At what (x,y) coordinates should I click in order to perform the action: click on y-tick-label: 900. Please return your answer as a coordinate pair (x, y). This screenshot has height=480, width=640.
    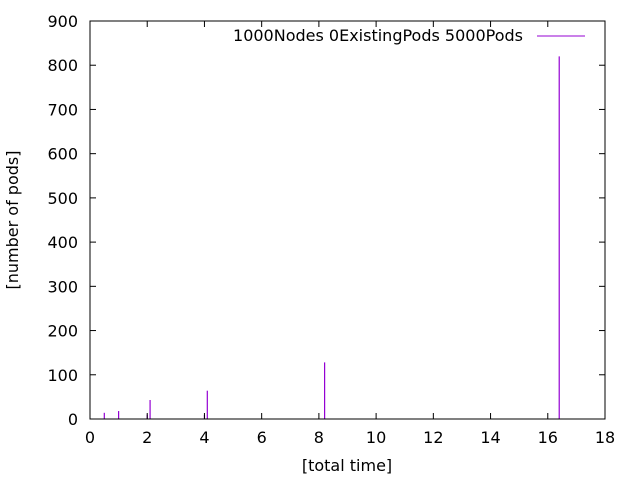
    Looking at the image, I should click on (62, 21).